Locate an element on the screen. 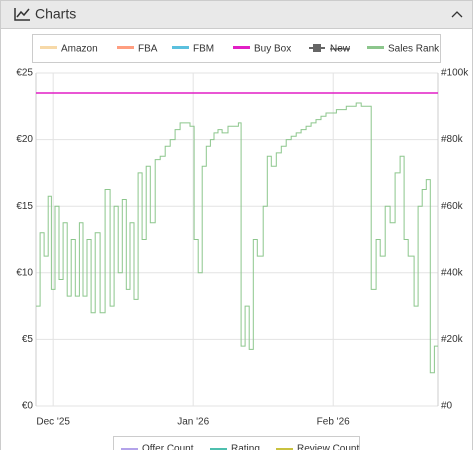  y-tick-label: €25 is located at coordinates (24, 73).